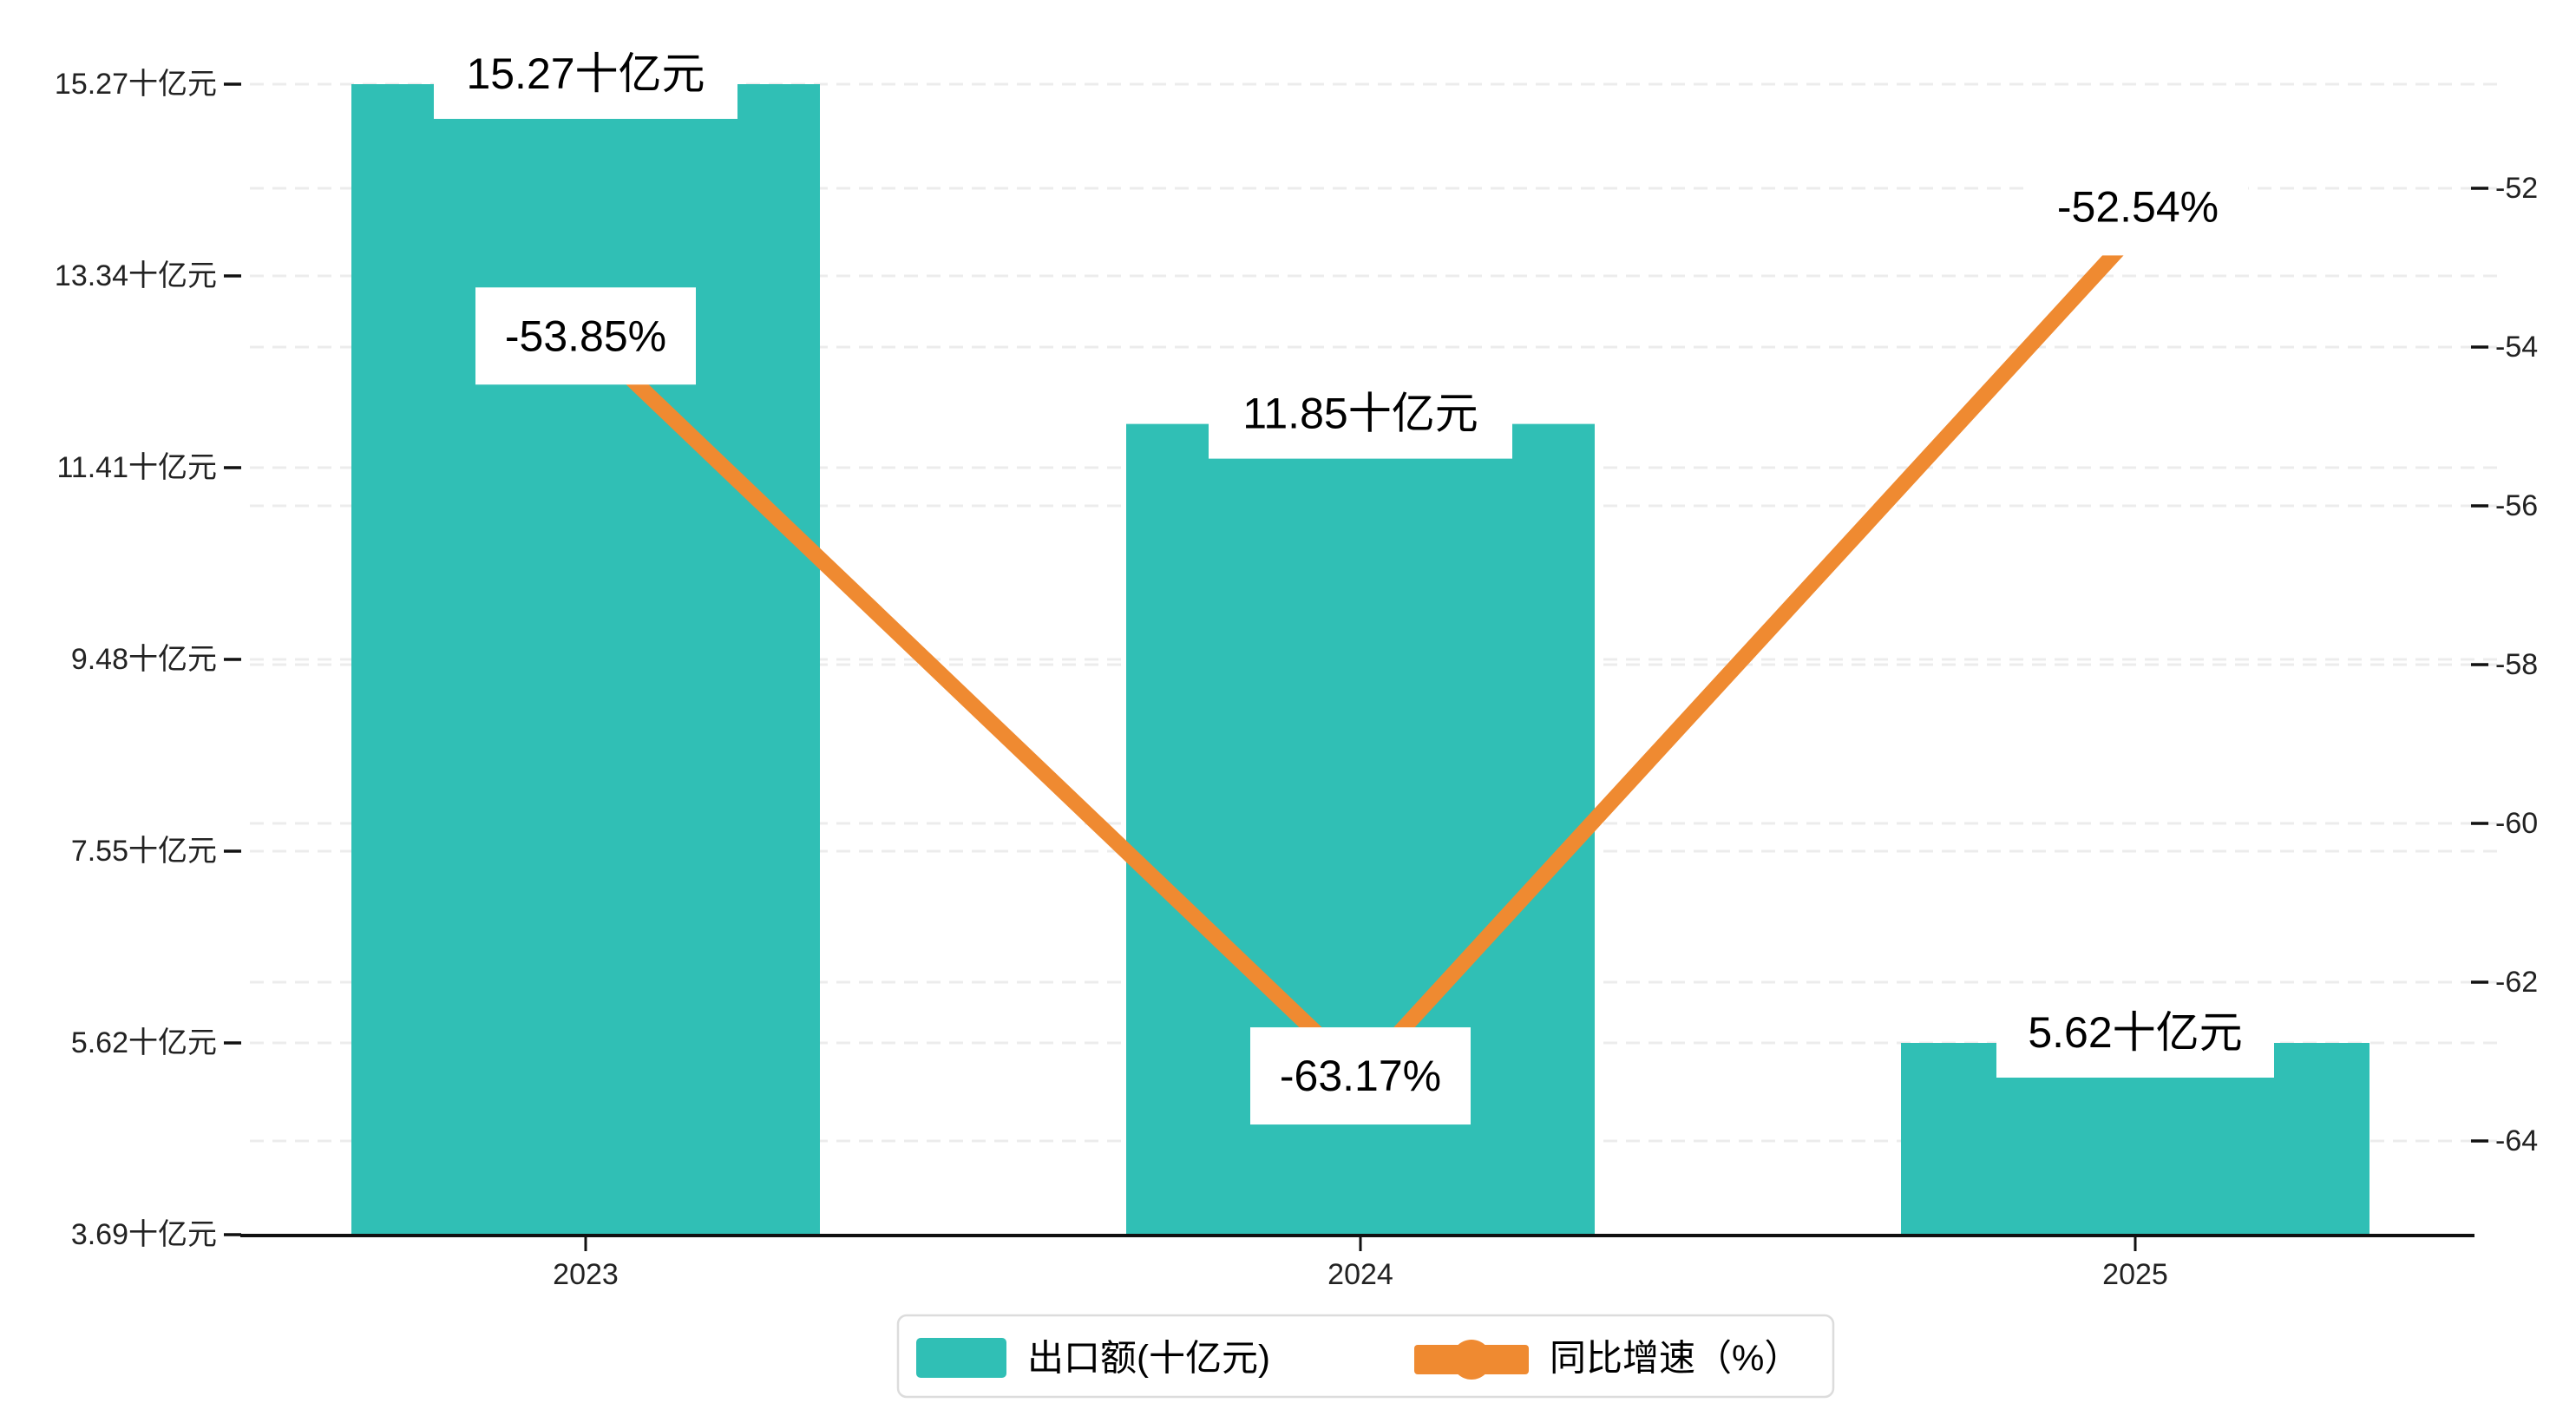 The height and width of the screenshot is (1416, 2576). I want to click on label-bg-line-2024, so click(1360, 1076).